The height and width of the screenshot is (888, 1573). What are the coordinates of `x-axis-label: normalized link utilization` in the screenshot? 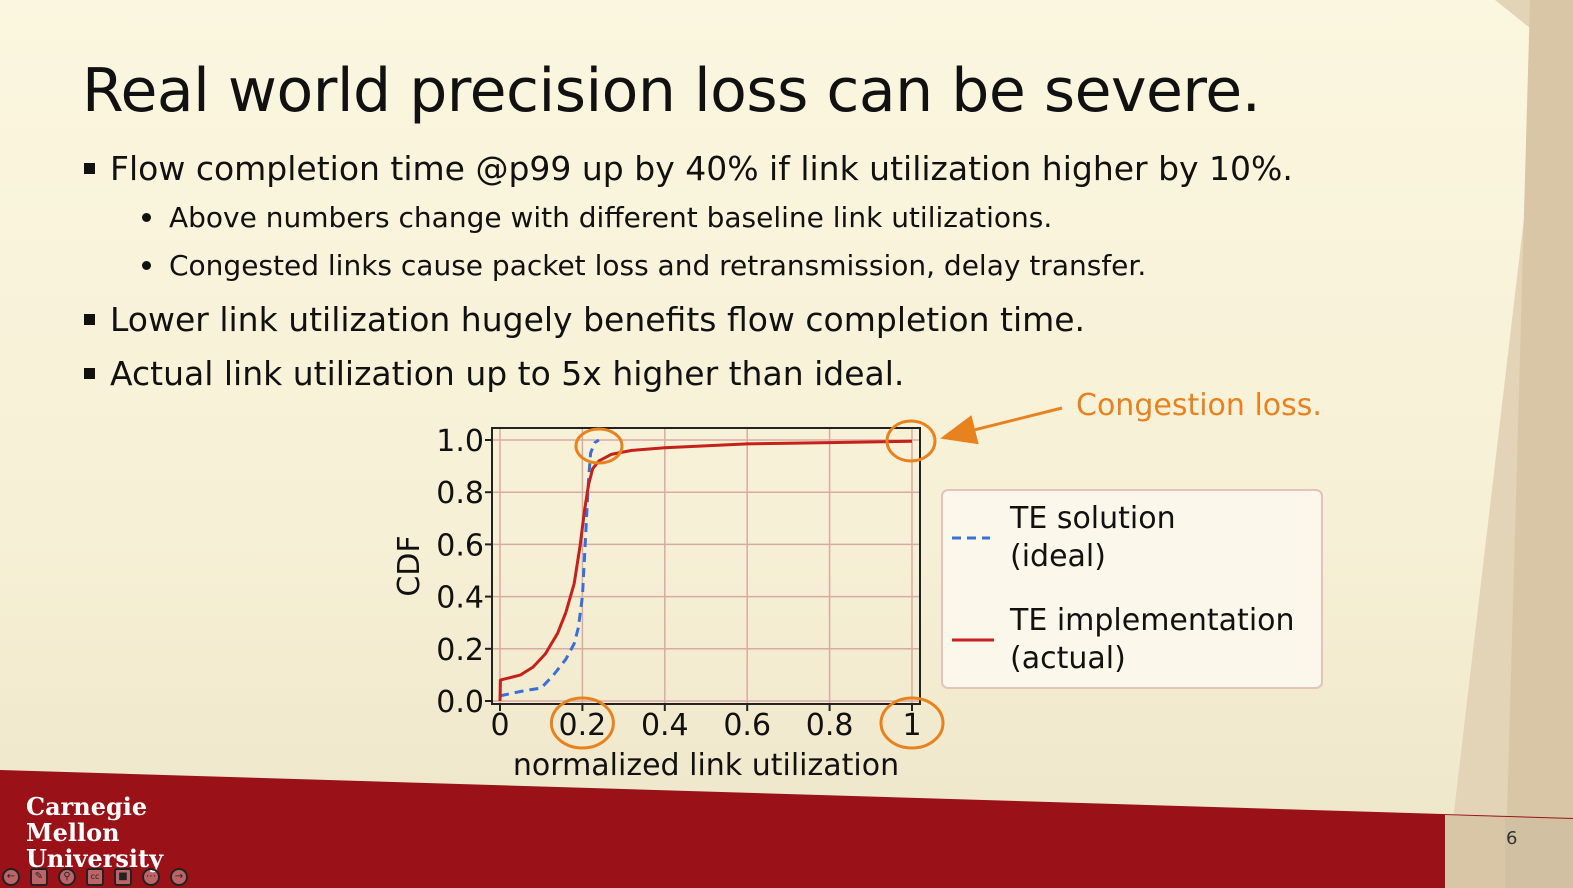 It's located at (706, 765).